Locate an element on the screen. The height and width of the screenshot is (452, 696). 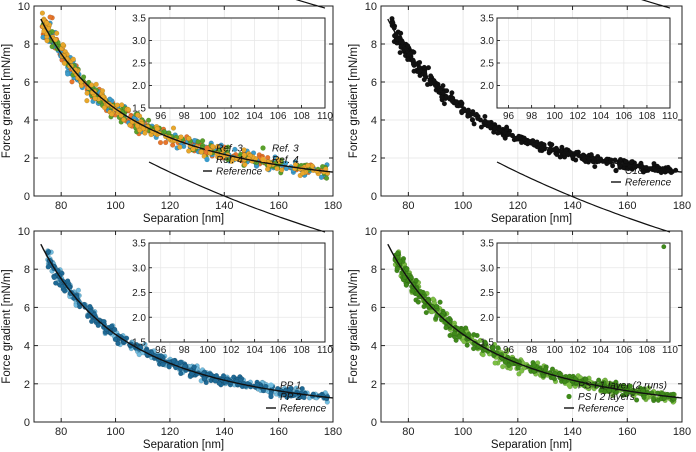
inset-bottom-left: 96 98 100 102 104 106 108 110 1.5 2.0 2.5 3.0 3.5 is located at coordinates (232, 258).